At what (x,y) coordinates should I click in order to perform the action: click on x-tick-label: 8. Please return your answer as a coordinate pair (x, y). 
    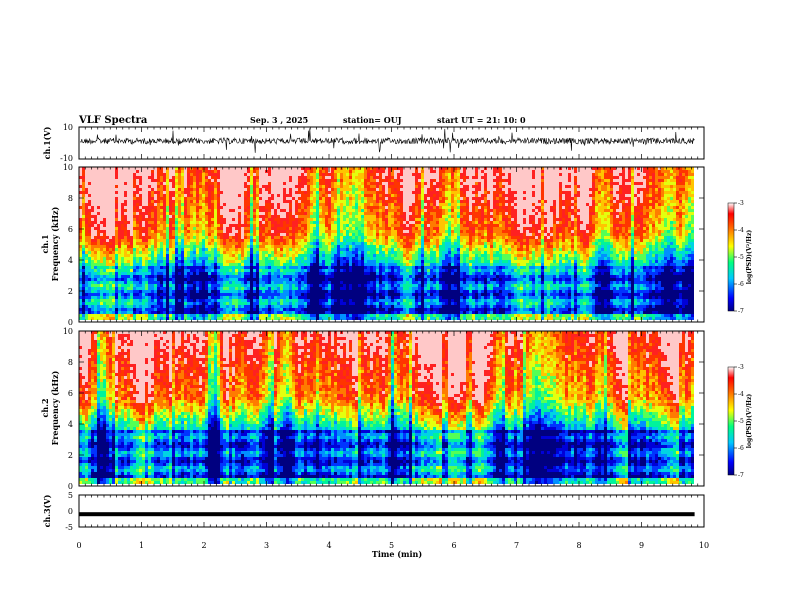
    Looking at the image, I should click on (578, 545).